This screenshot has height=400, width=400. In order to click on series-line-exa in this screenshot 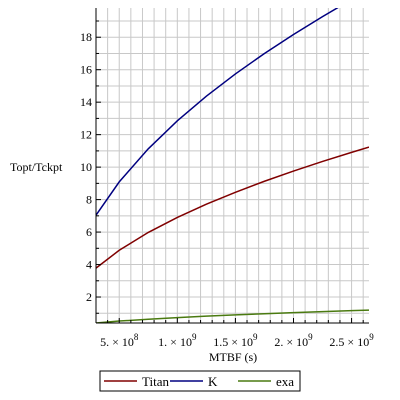, I will do `click(232, 316)`.